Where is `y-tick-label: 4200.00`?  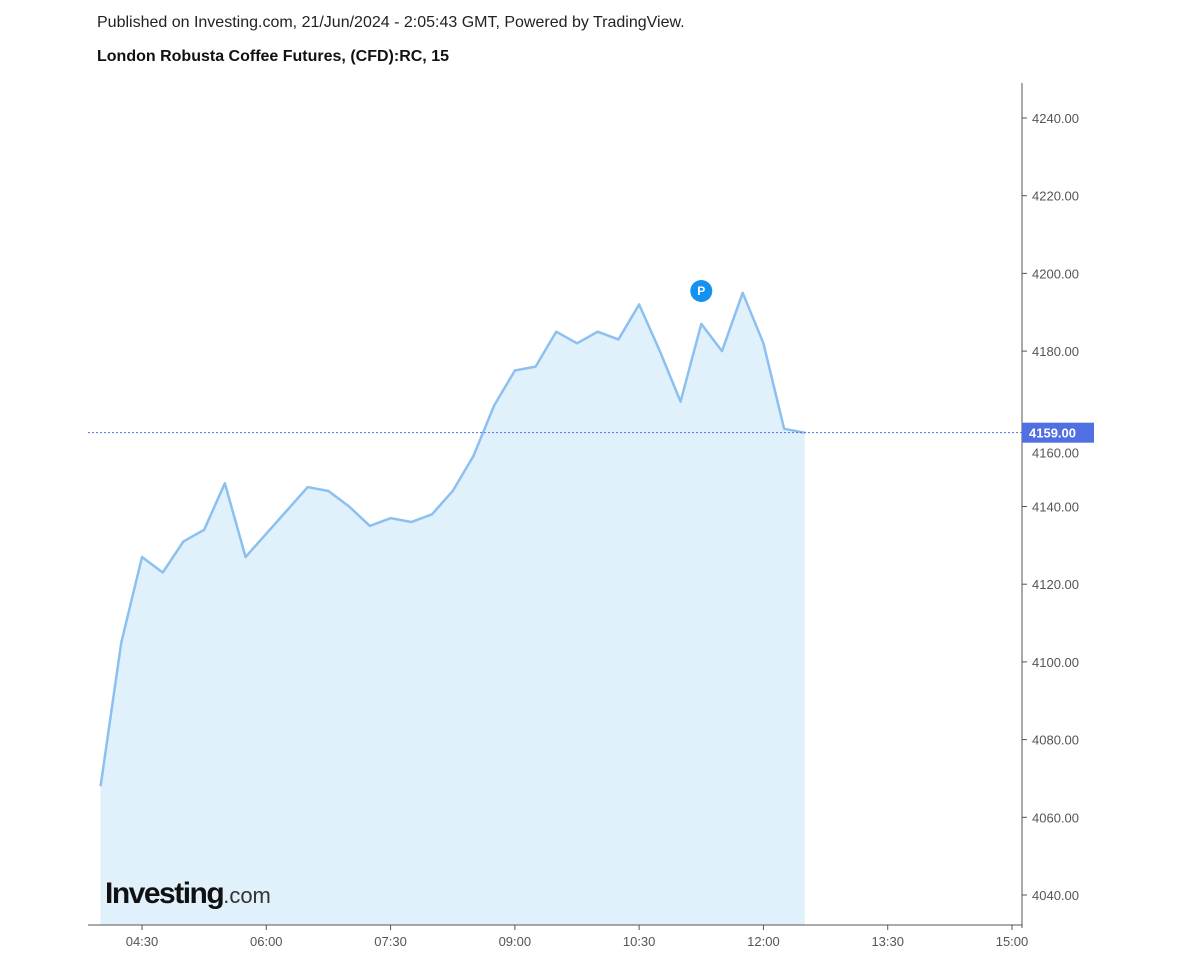
y-tick-label: 4200.00 is located at coordinates (1055, 273).